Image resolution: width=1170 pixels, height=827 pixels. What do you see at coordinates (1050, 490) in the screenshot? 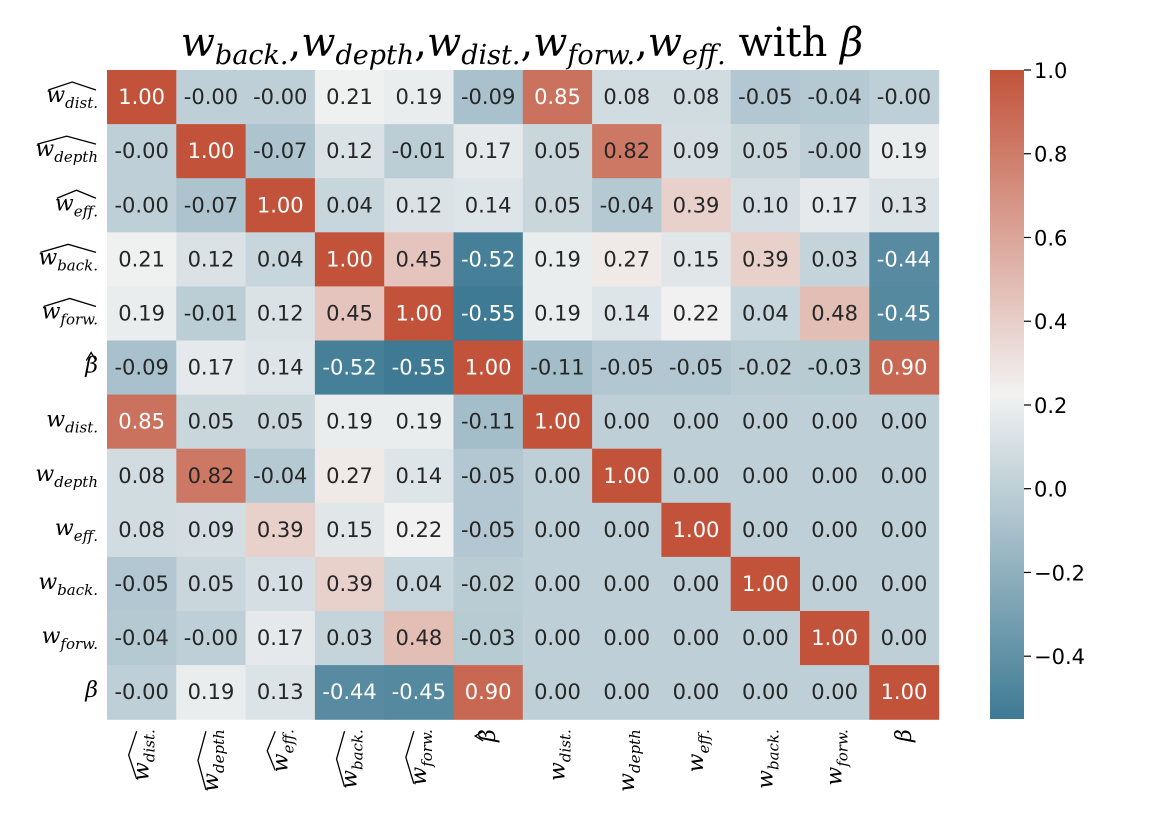
I see `colorbar-tick-label-2: 0.0` at bounding box center [1050, 490].